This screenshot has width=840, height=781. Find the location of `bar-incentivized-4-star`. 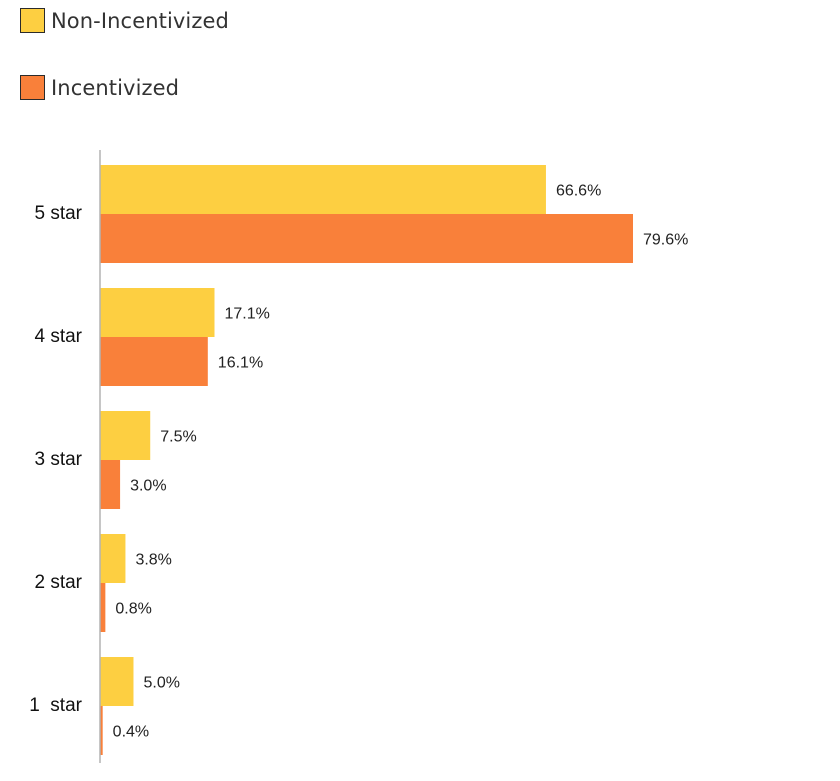

bar-incentivized-4-star is located at coordinates (154, 361).